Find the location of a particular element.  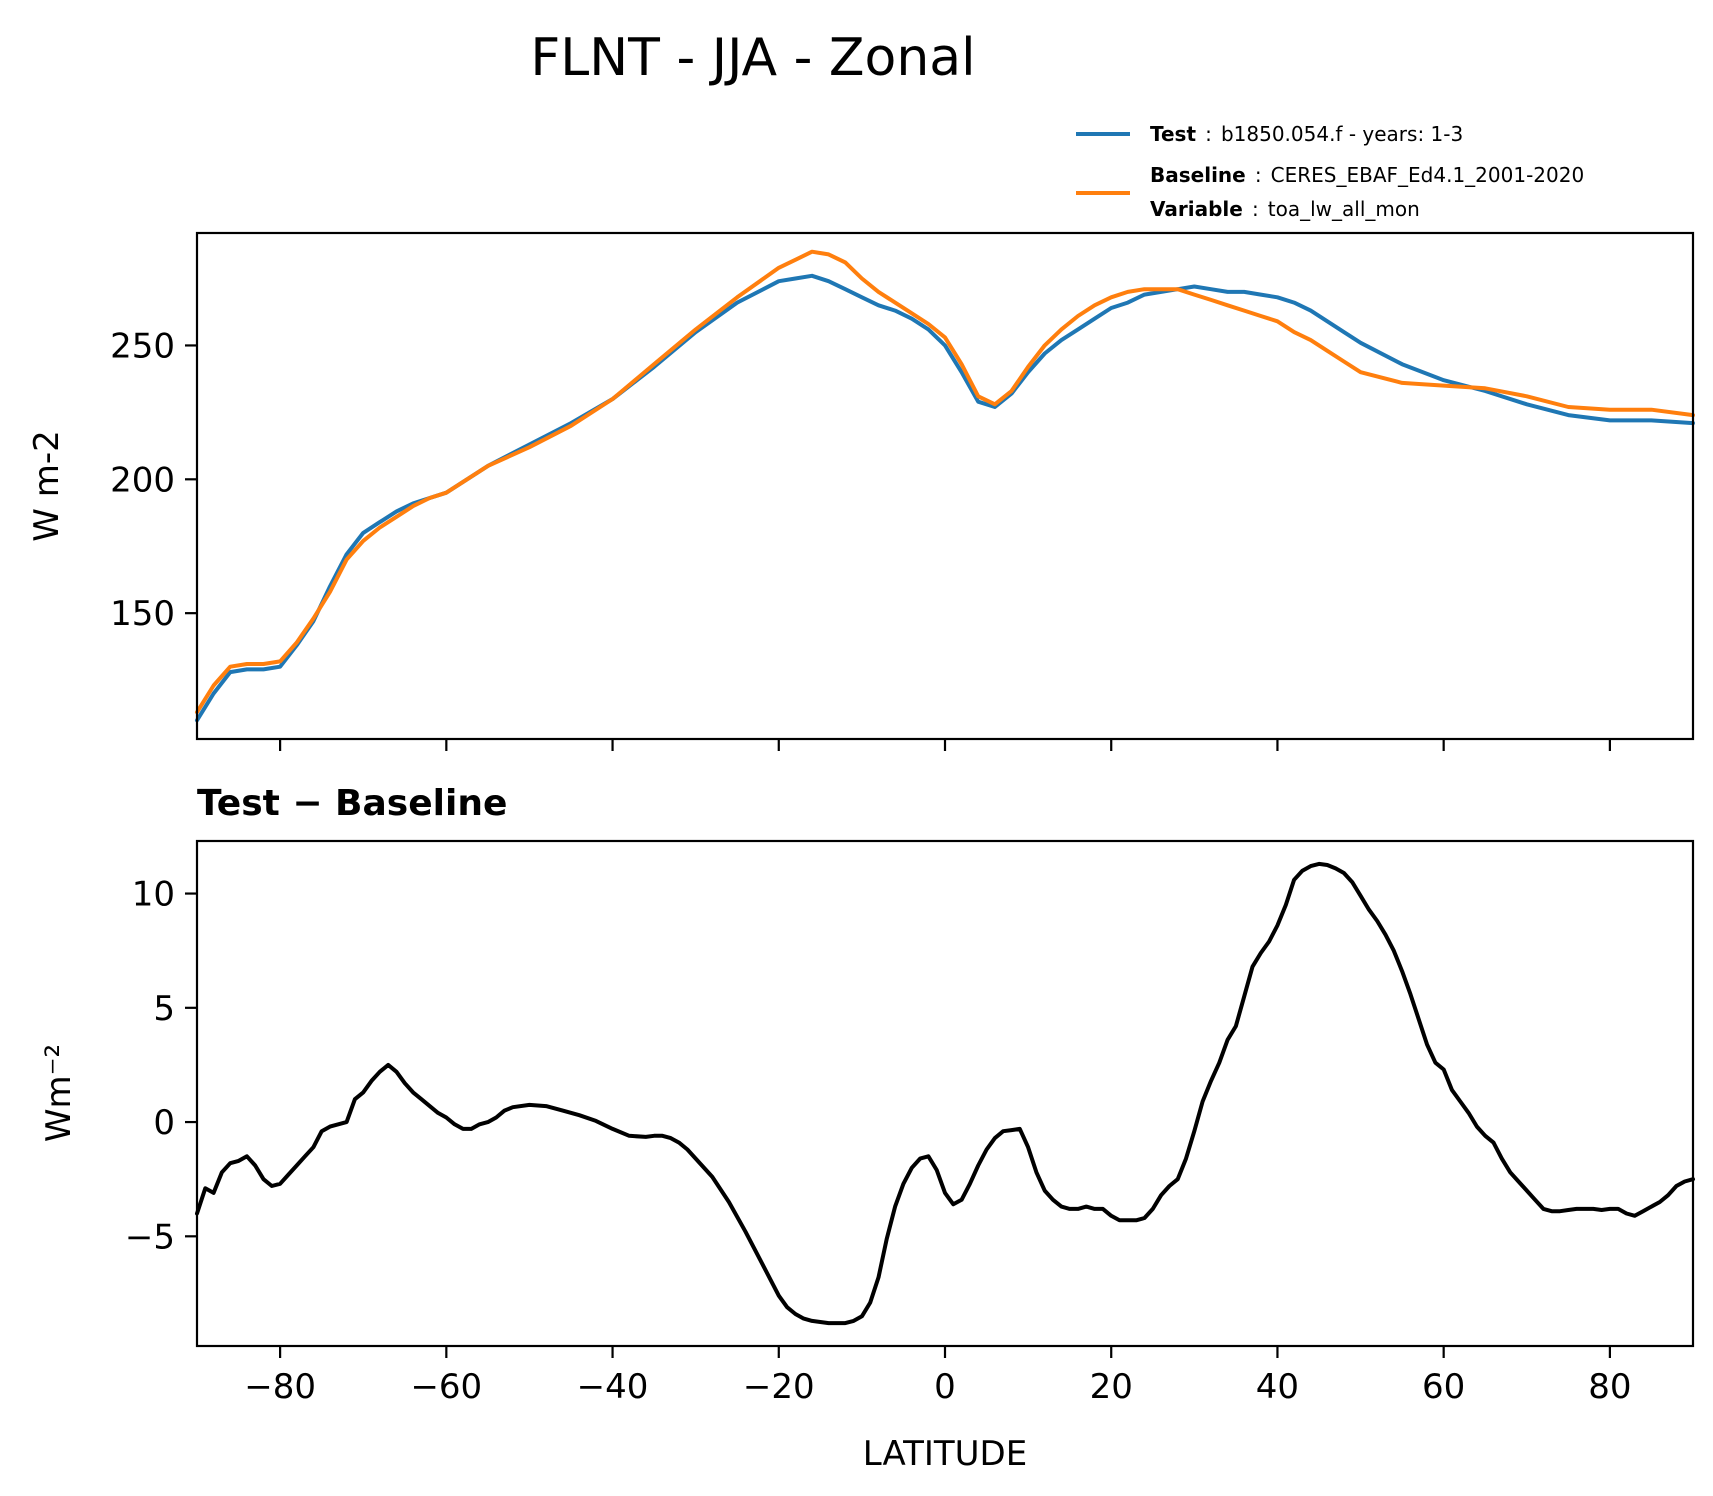

top-y-tick-label: 200 is located at coordinates (142, 480).